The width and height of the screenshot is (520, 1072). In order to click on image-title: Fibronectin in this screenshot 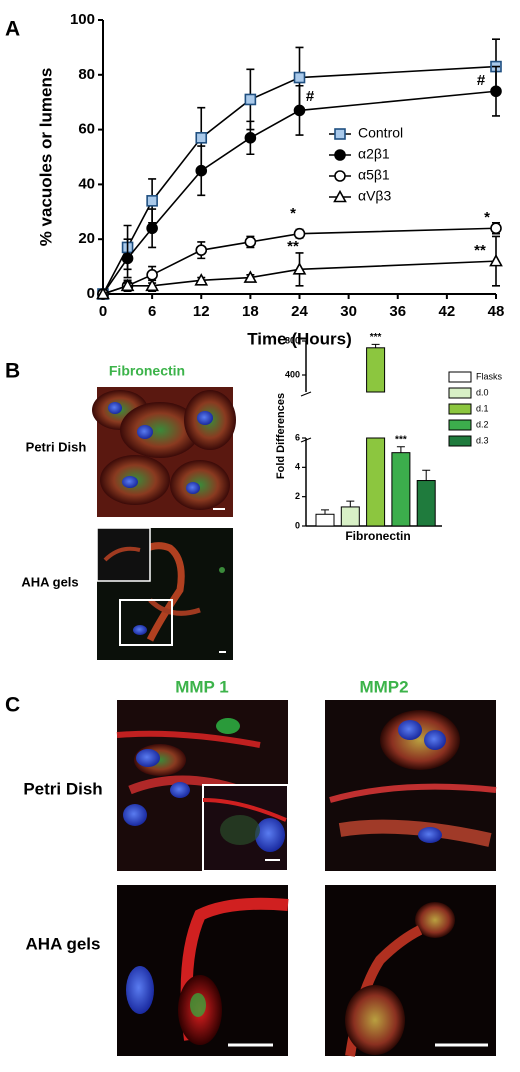, I will do `click(147, 371)`.